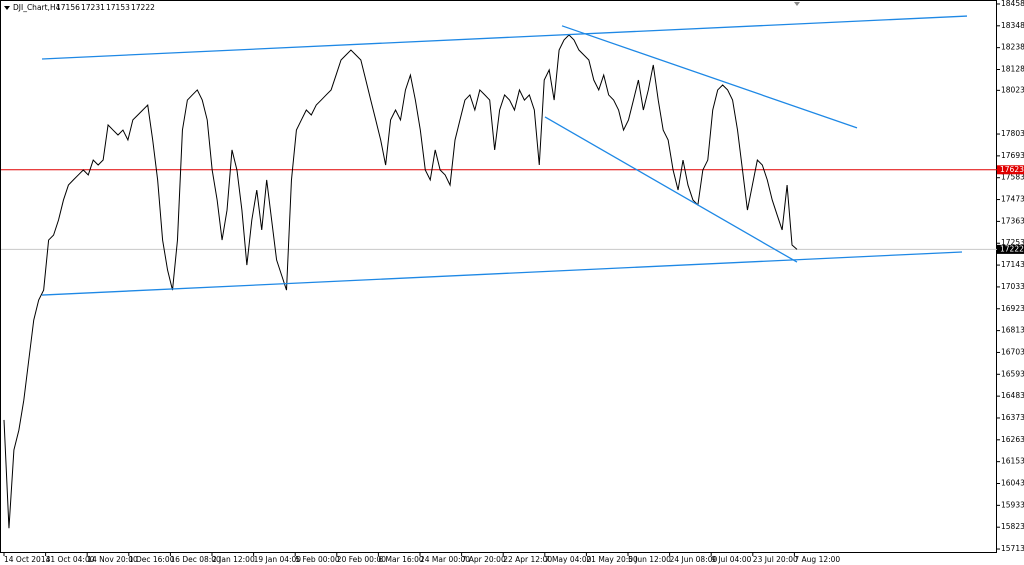 The image size is (1024, 565). I want to click on x-tick-label: 7 May 04:00, so click(568, 559).